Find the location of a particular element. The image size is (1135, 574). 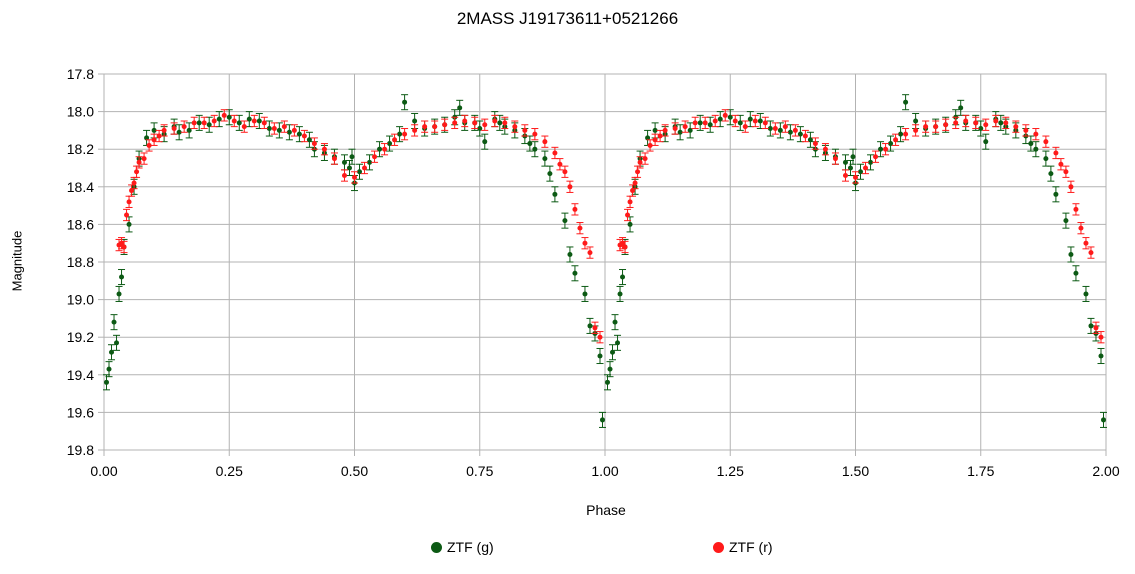

y-tick-label: 19.0 is located at coordinates (80, 300).